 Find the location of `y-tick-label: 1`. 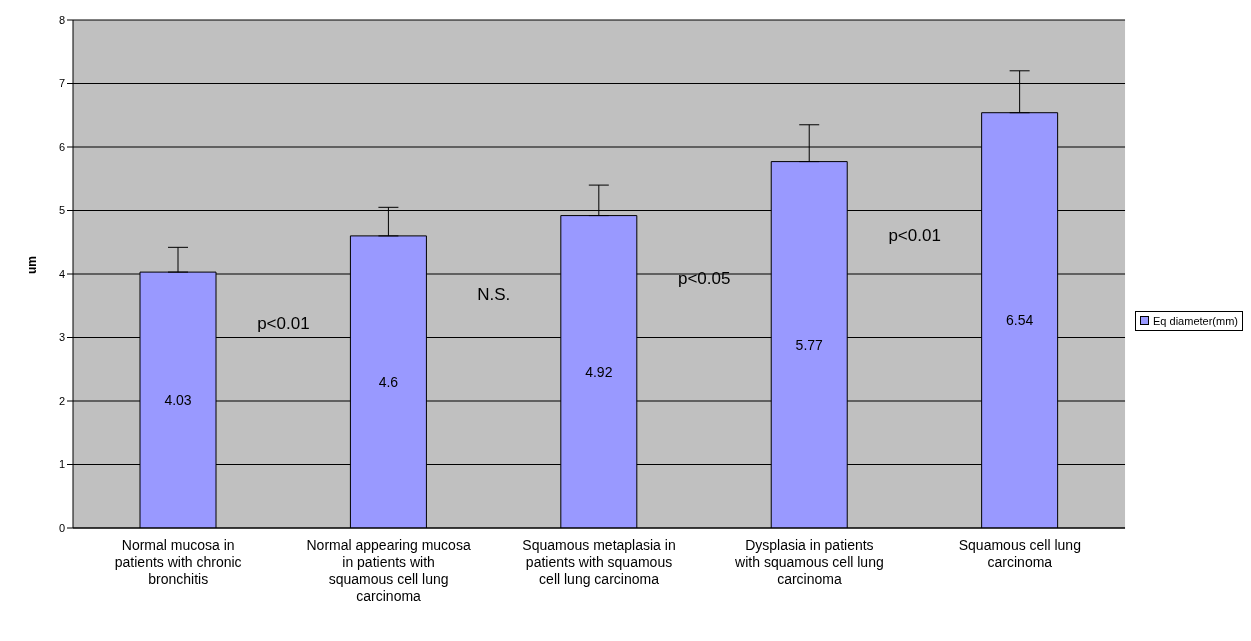

y-tick-label: 1 is located at coordinates (61, 464).